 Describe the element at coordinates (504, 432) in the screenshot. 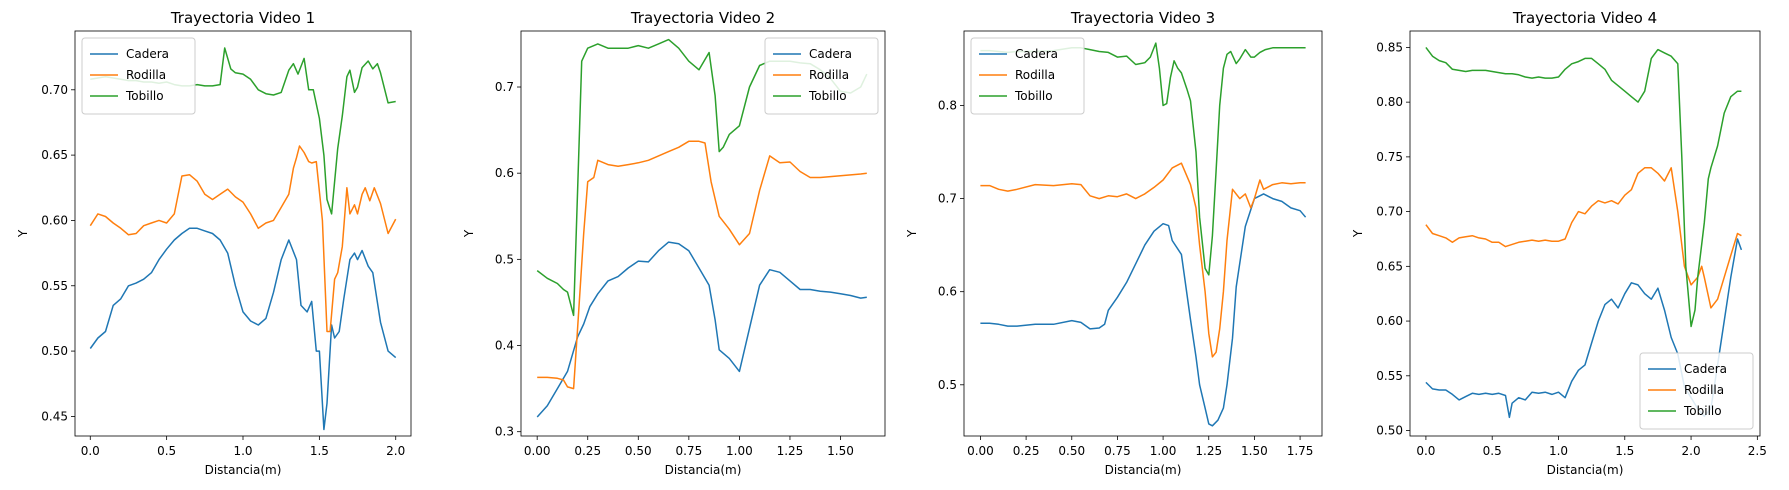

I see `y-tick-label: 0.3` at that location.